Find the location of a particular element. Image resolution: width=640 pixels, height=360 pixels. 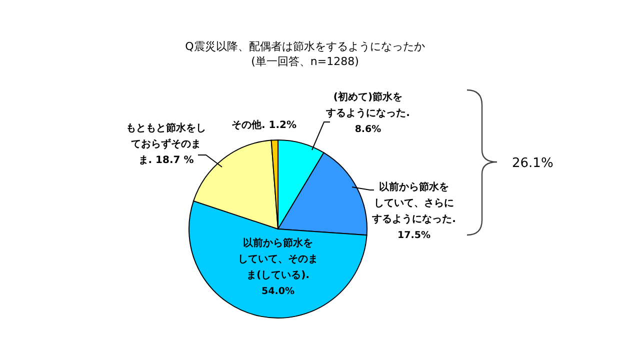

annotation: 26.1% is located at coordinates (533, 163).